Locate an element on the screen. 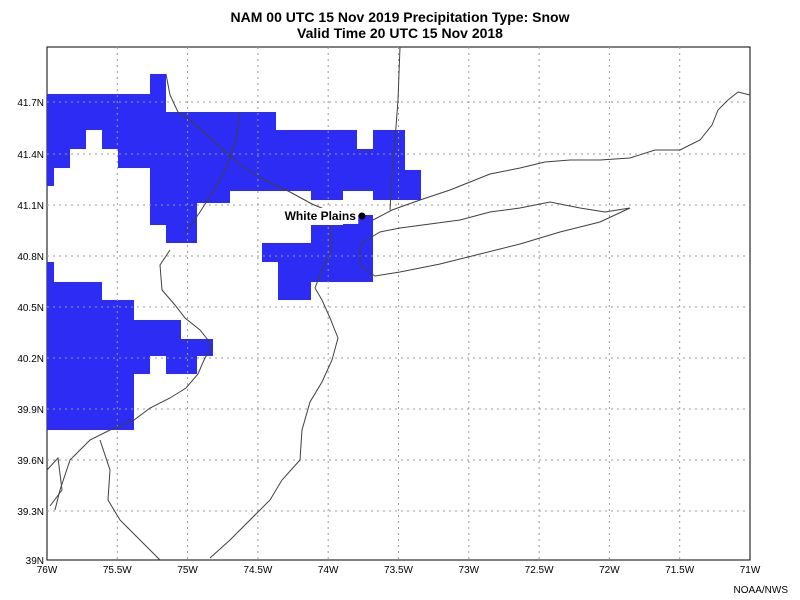 This screenshot has height=600, width=800. longitude-tick-label: 74W is located at coordinates (328, 570).